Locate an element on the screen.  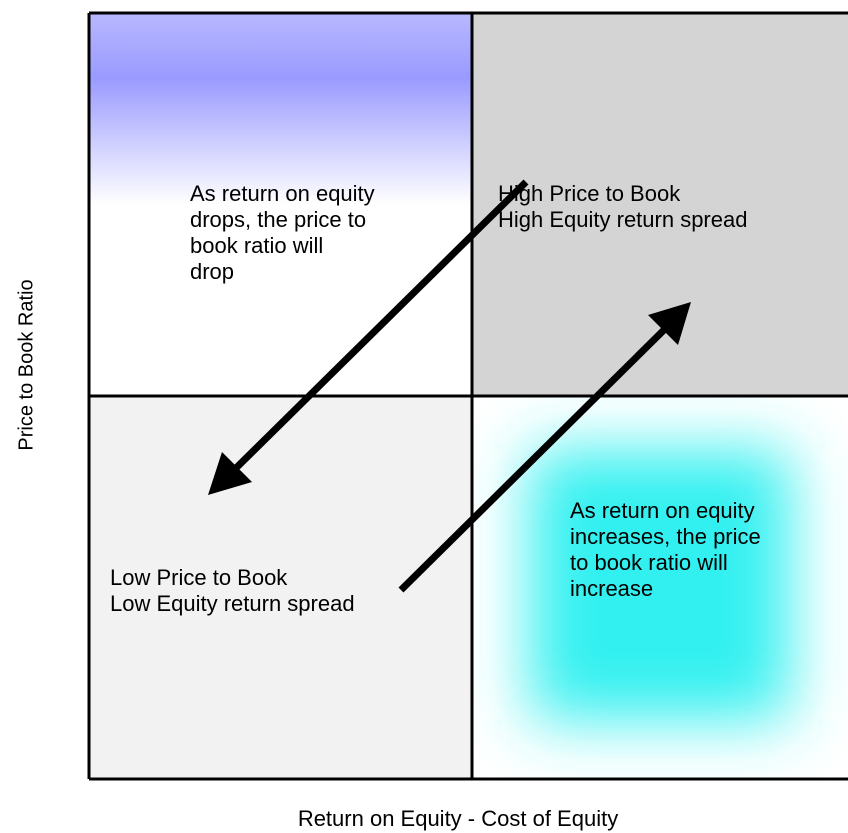
quadrant-text: Low Price to Book is located at coordinates (199, 577).